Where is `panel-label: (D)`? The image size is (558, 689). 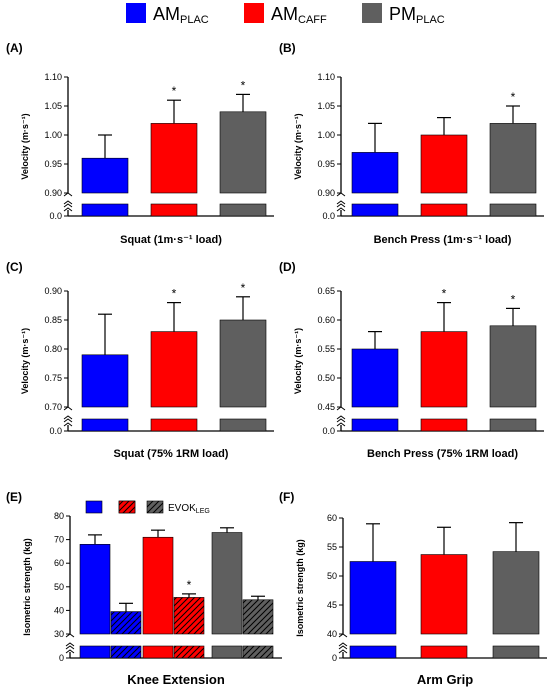
panel-label: (D) is located at coordinates (287, 267).